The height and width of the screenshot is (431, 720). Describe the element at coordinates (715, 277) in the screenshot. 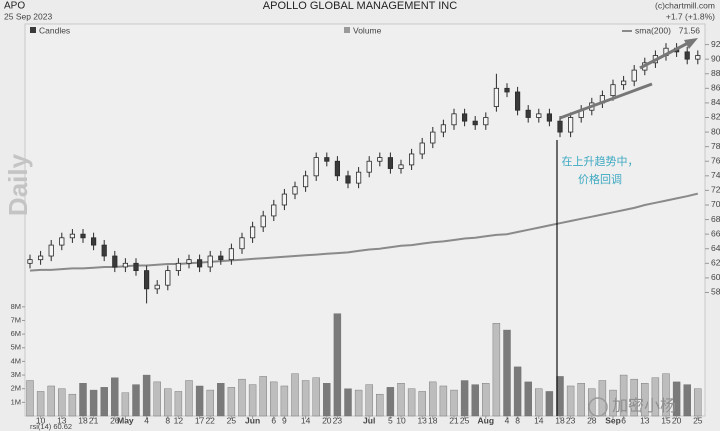

I see `y-tick-label: 60` at that location.